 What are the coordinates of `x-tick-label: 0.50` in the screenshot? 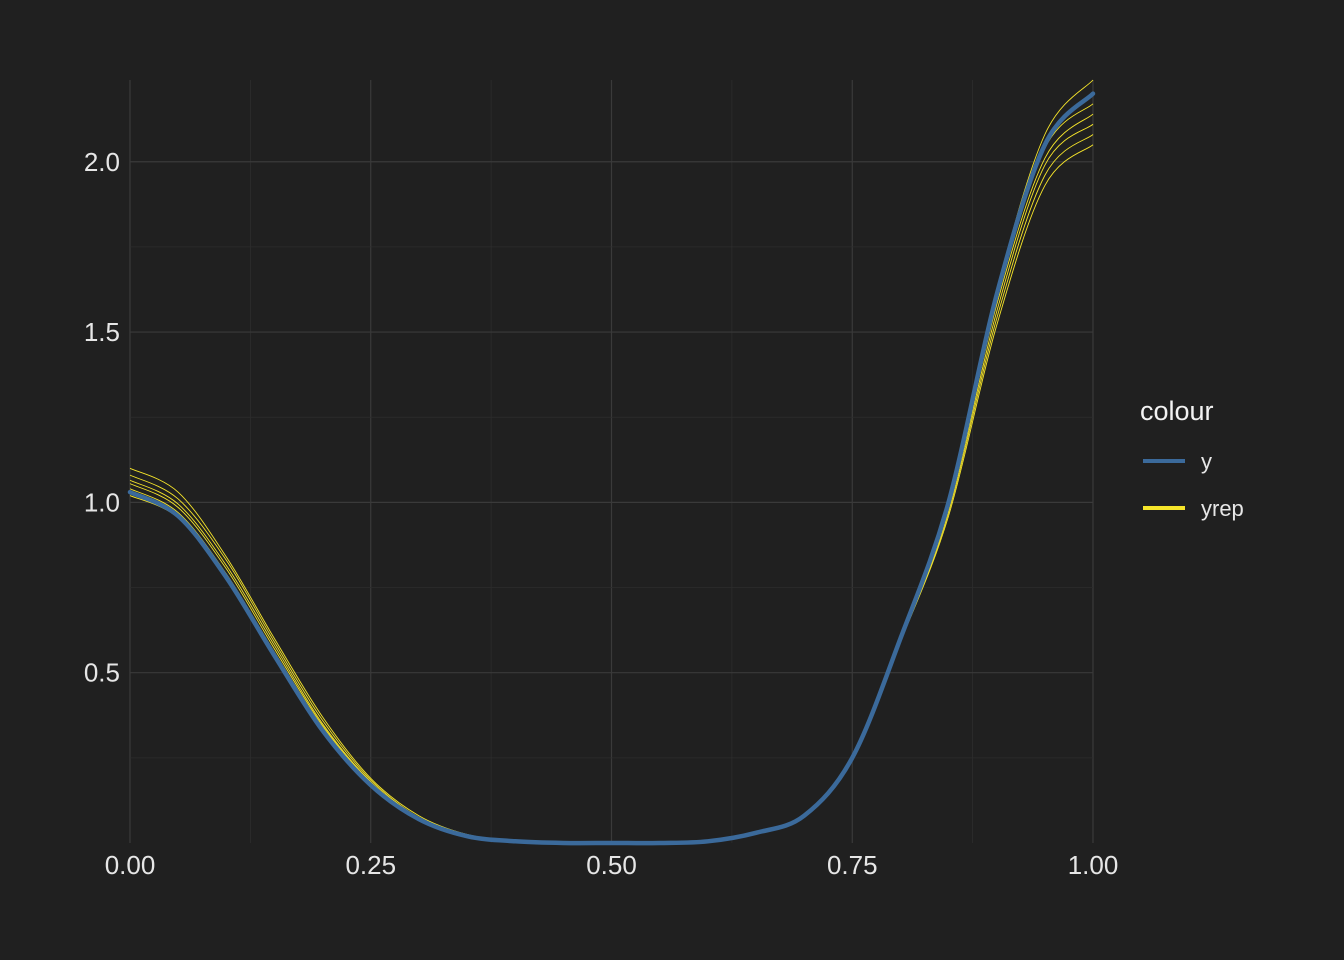 It's located at (611, 865).